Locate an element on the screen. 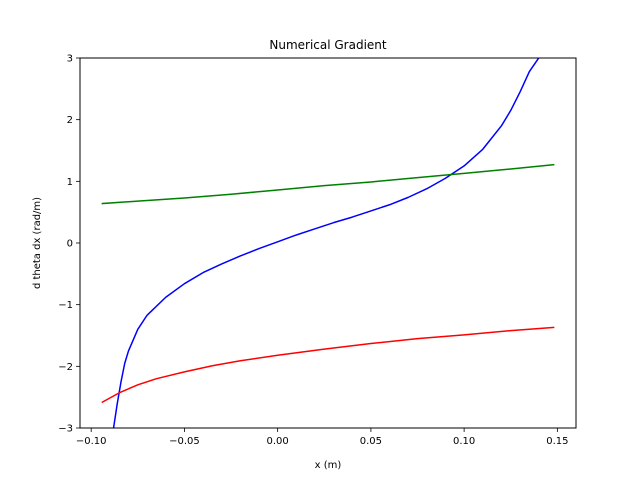 Image resolution: width=640 pixels, height=480 pixels. y-tick-label: 2 is located at coordinates (70, 120).